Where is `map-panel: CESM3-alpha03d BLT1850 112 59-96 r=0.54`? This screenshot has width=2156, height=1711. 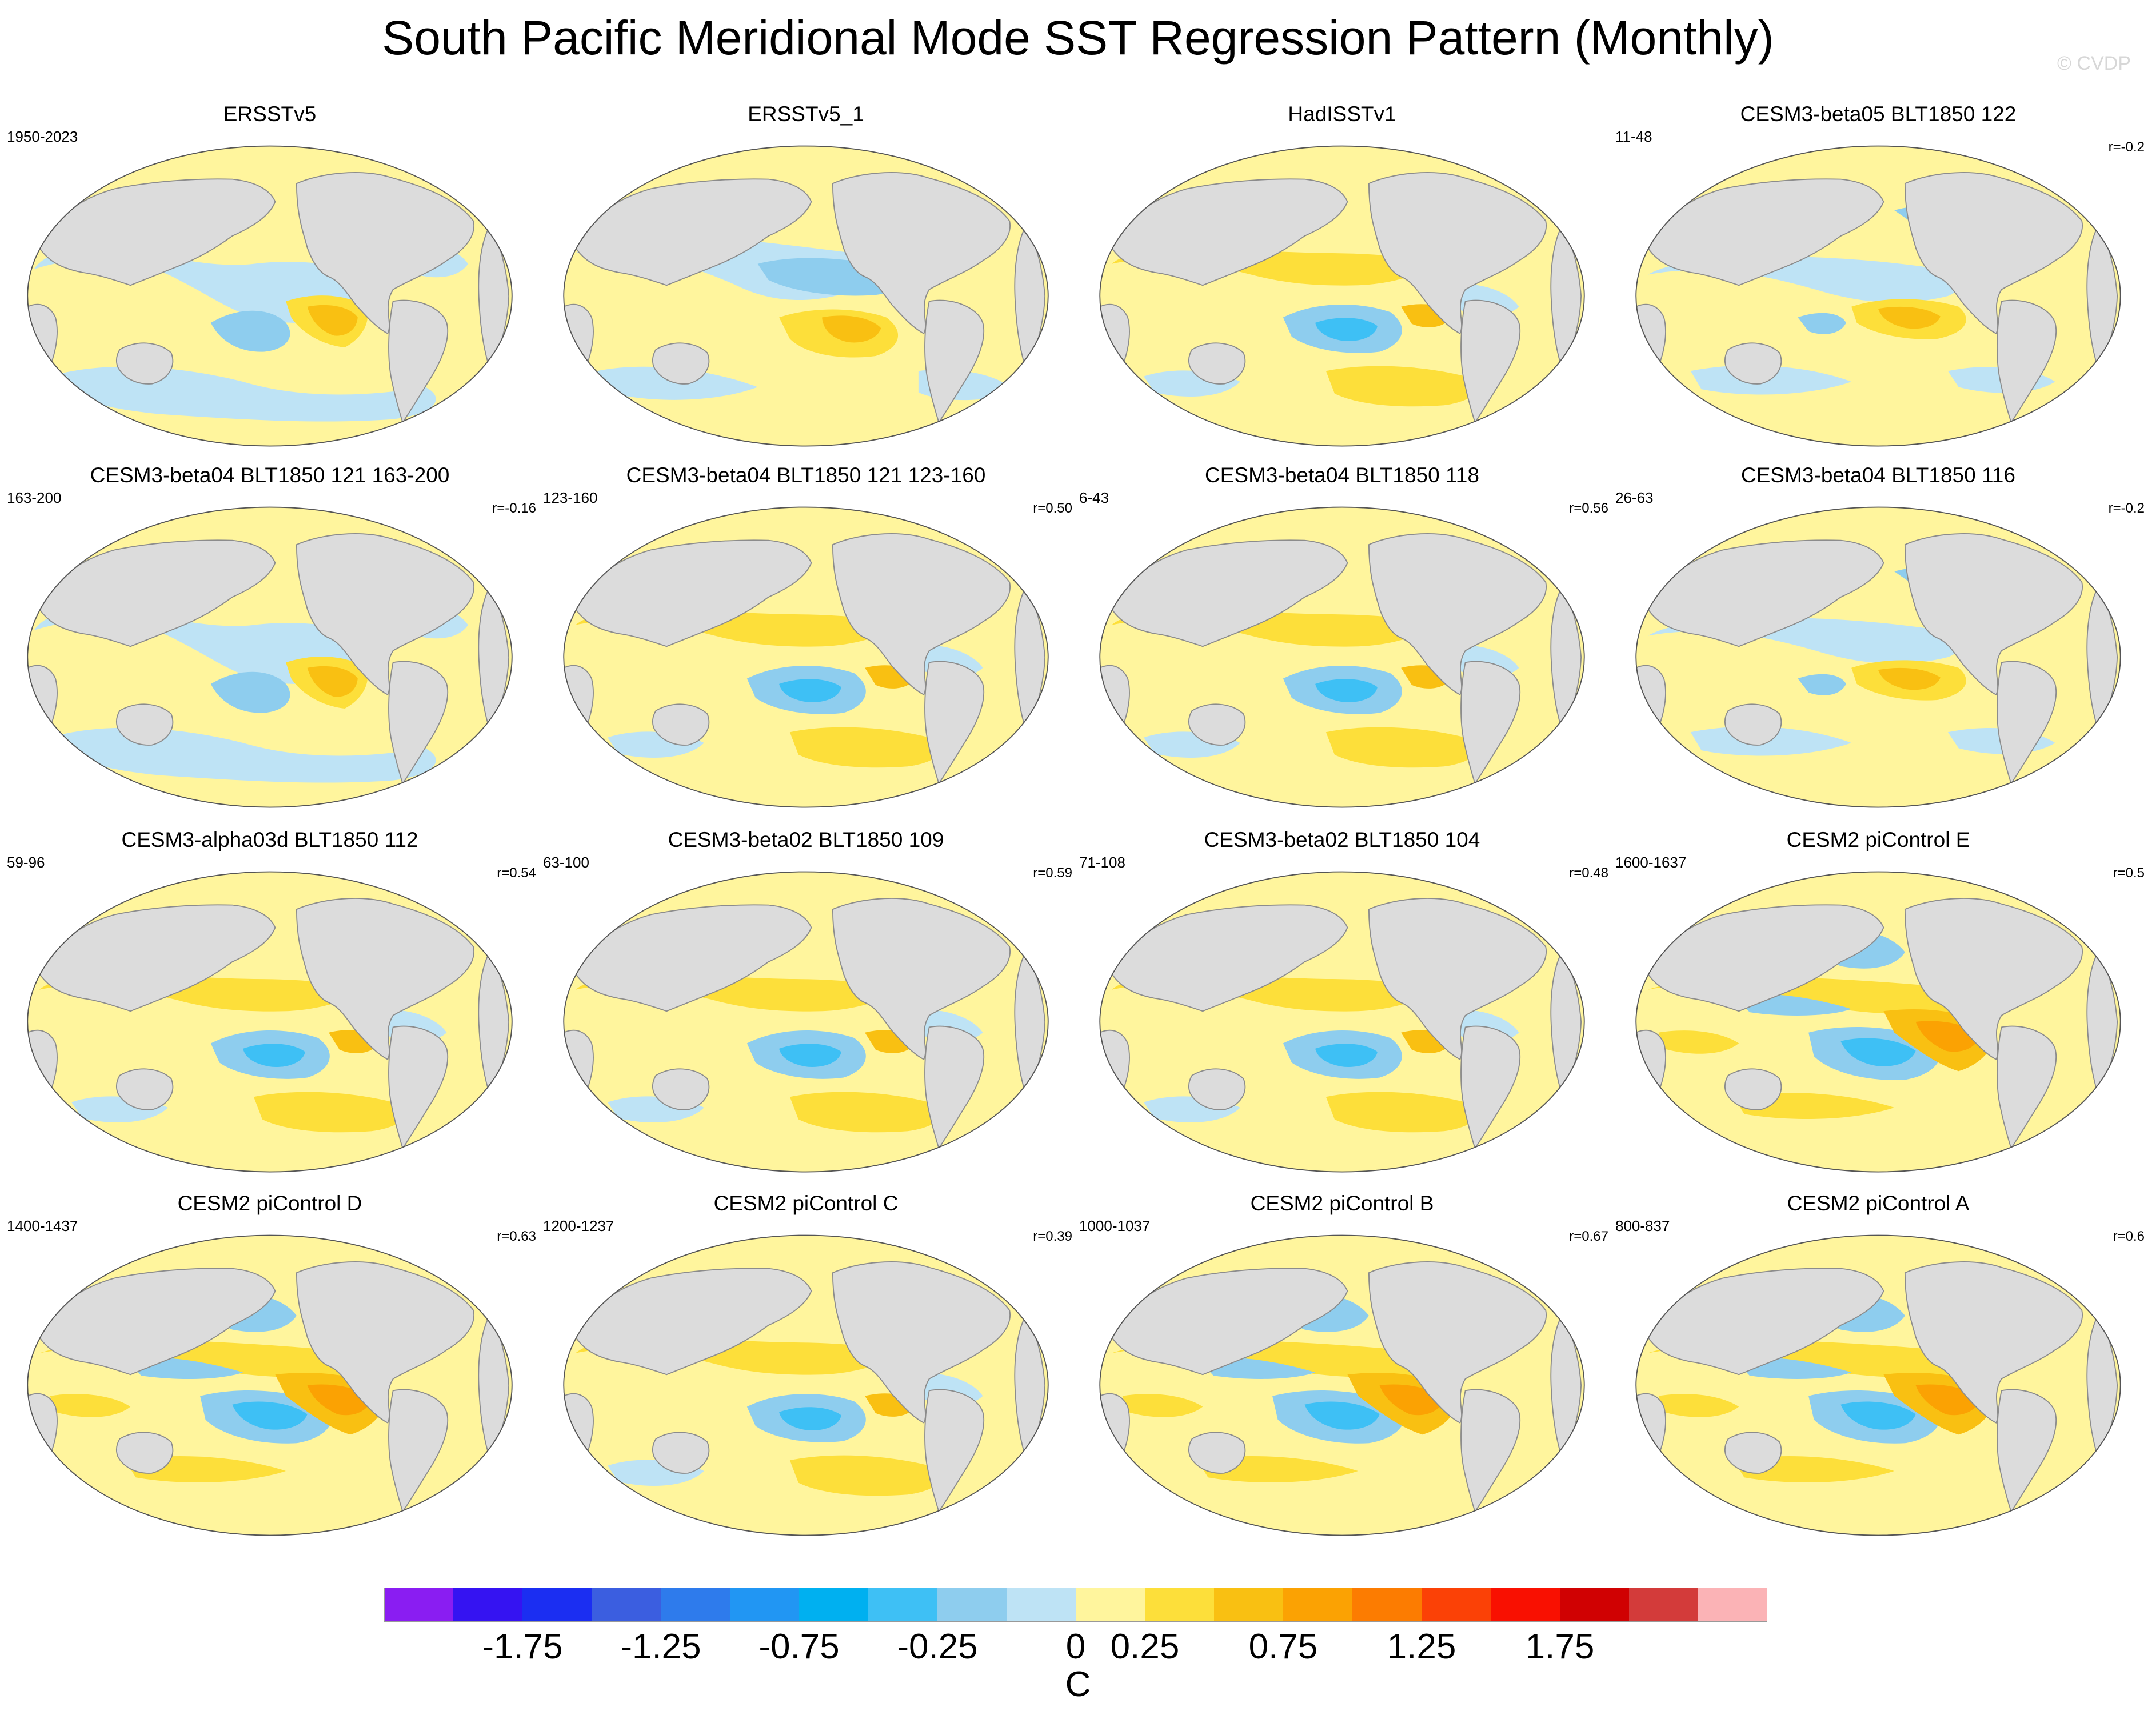
map-panel: CESM3-alpha03d BLT1850 112 59-96 r=0.54 is located at coordinates (269, 1010).